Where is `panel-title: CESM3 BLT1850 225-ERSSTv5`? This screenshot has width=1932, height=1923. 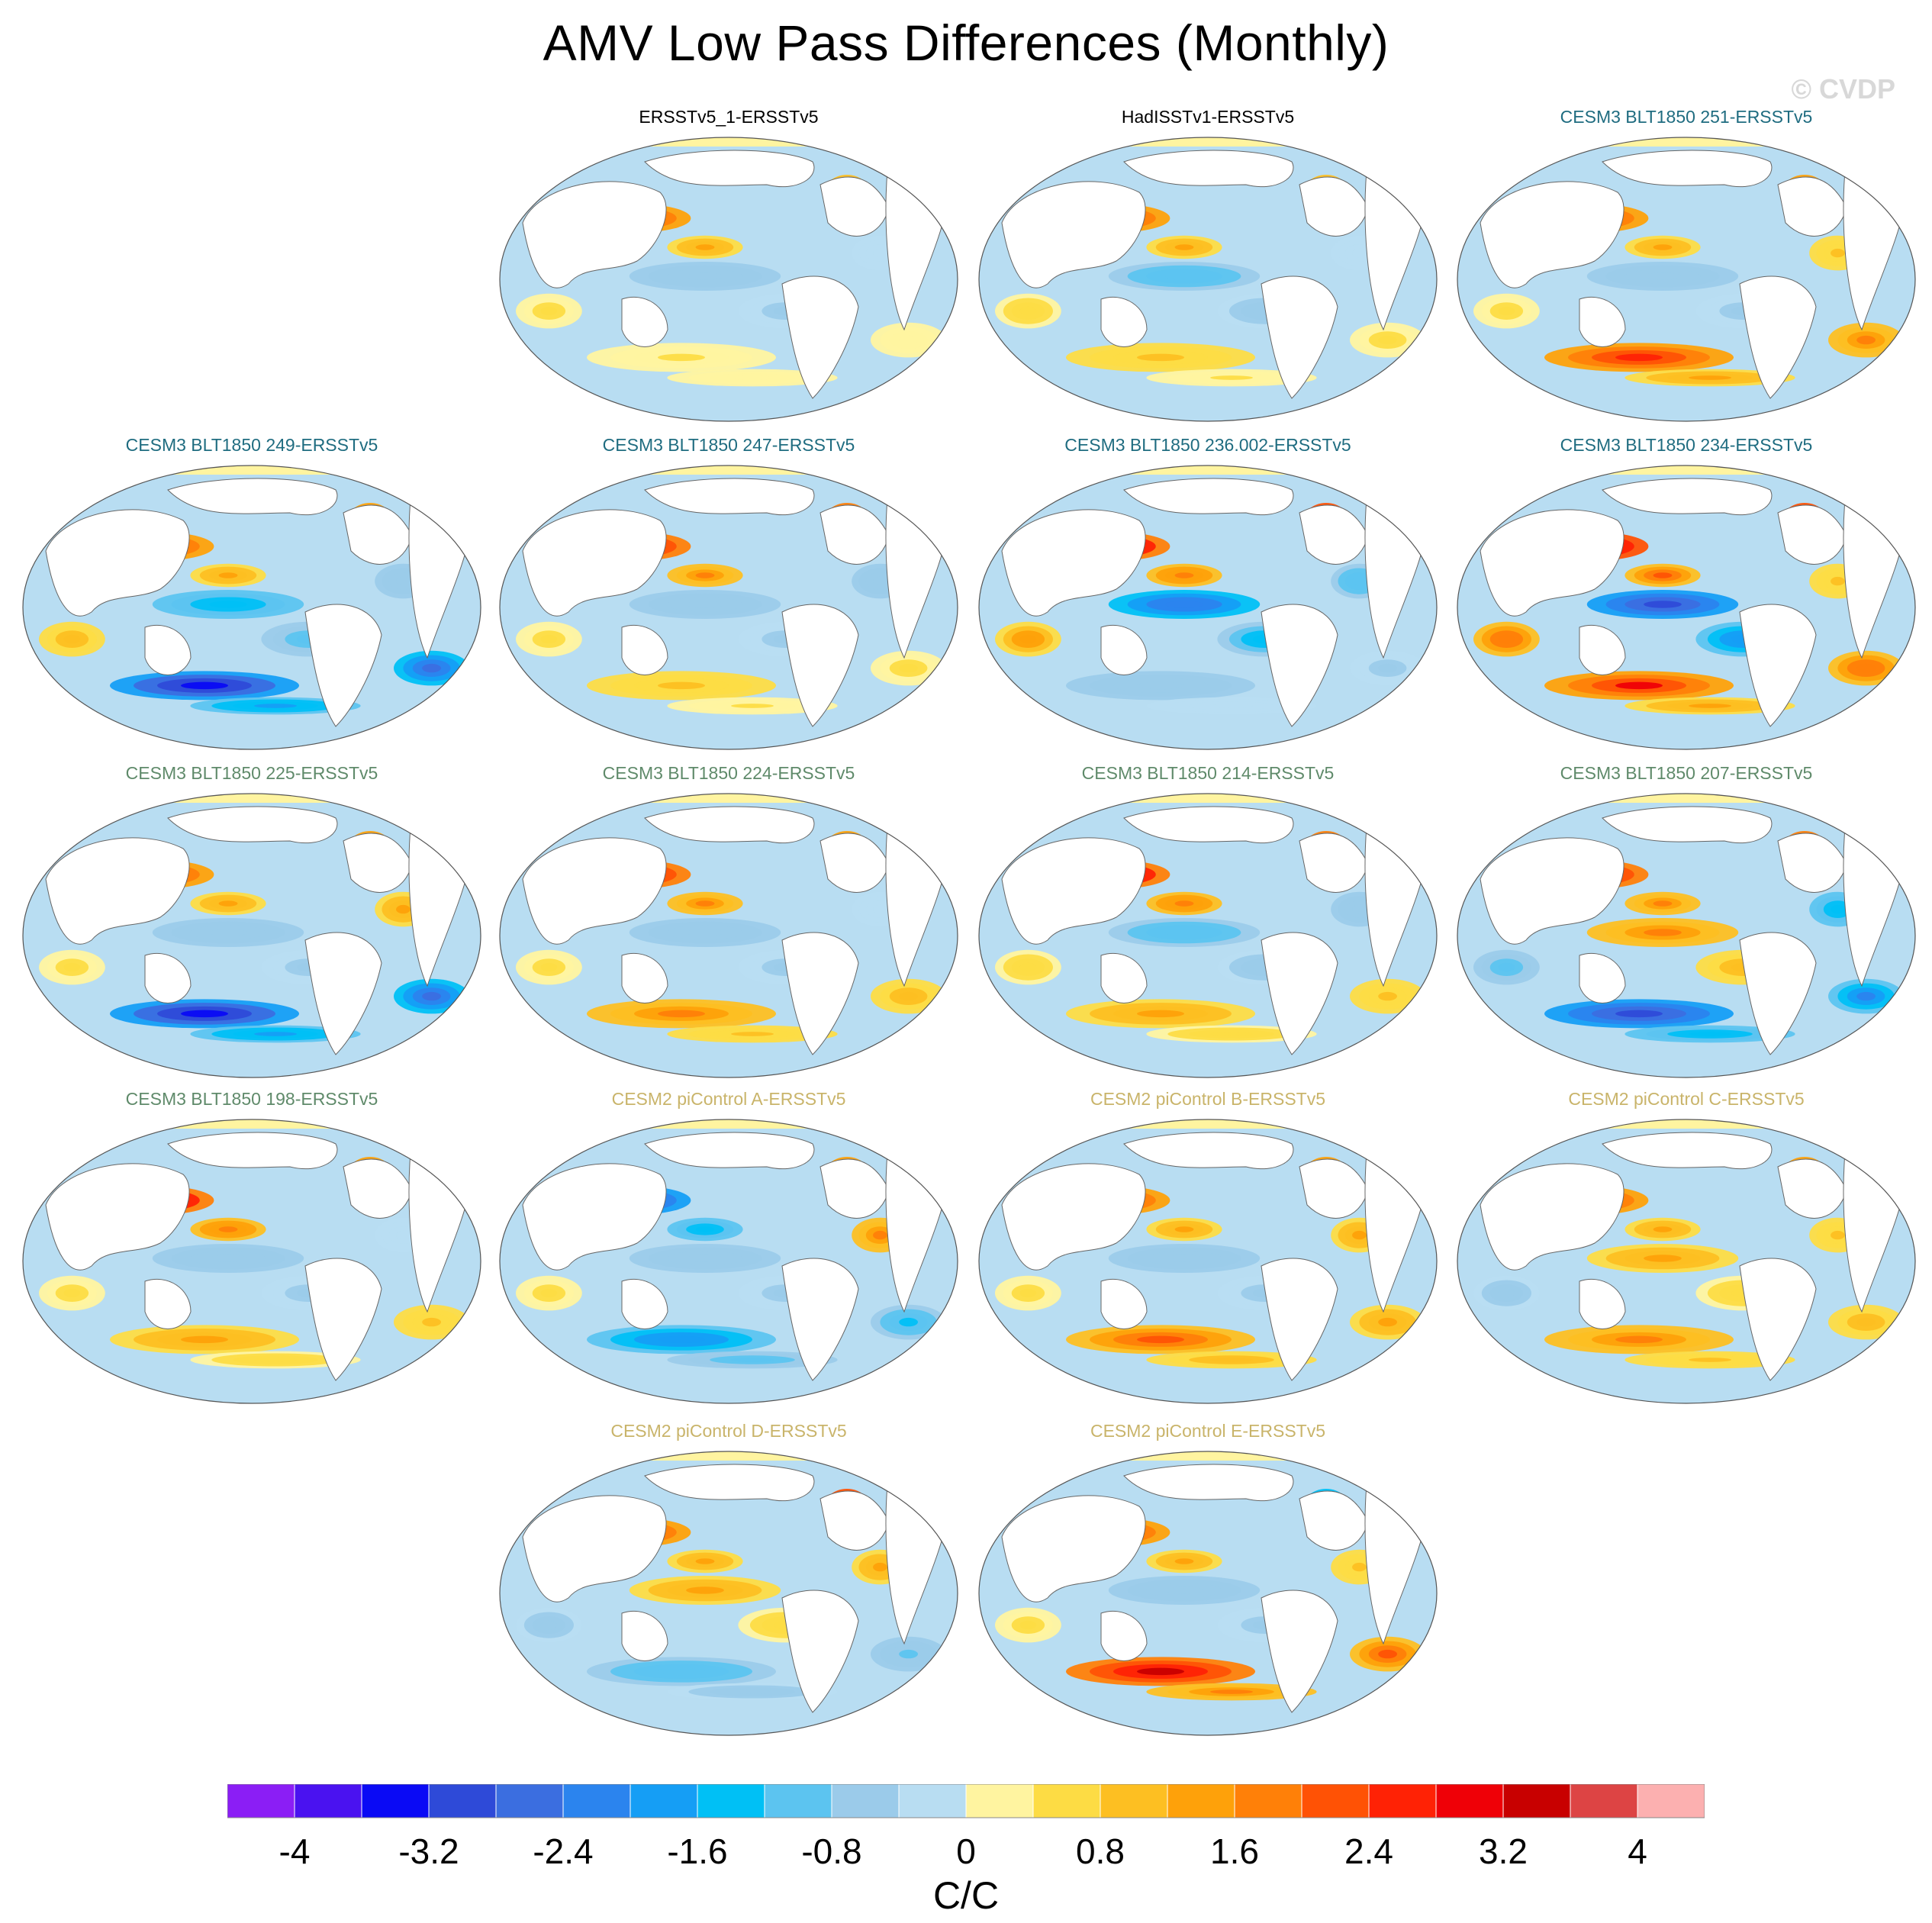 panel-title: CESM3 BLT1850 225-ERSSTv5 is located at coordinates (251, 773).